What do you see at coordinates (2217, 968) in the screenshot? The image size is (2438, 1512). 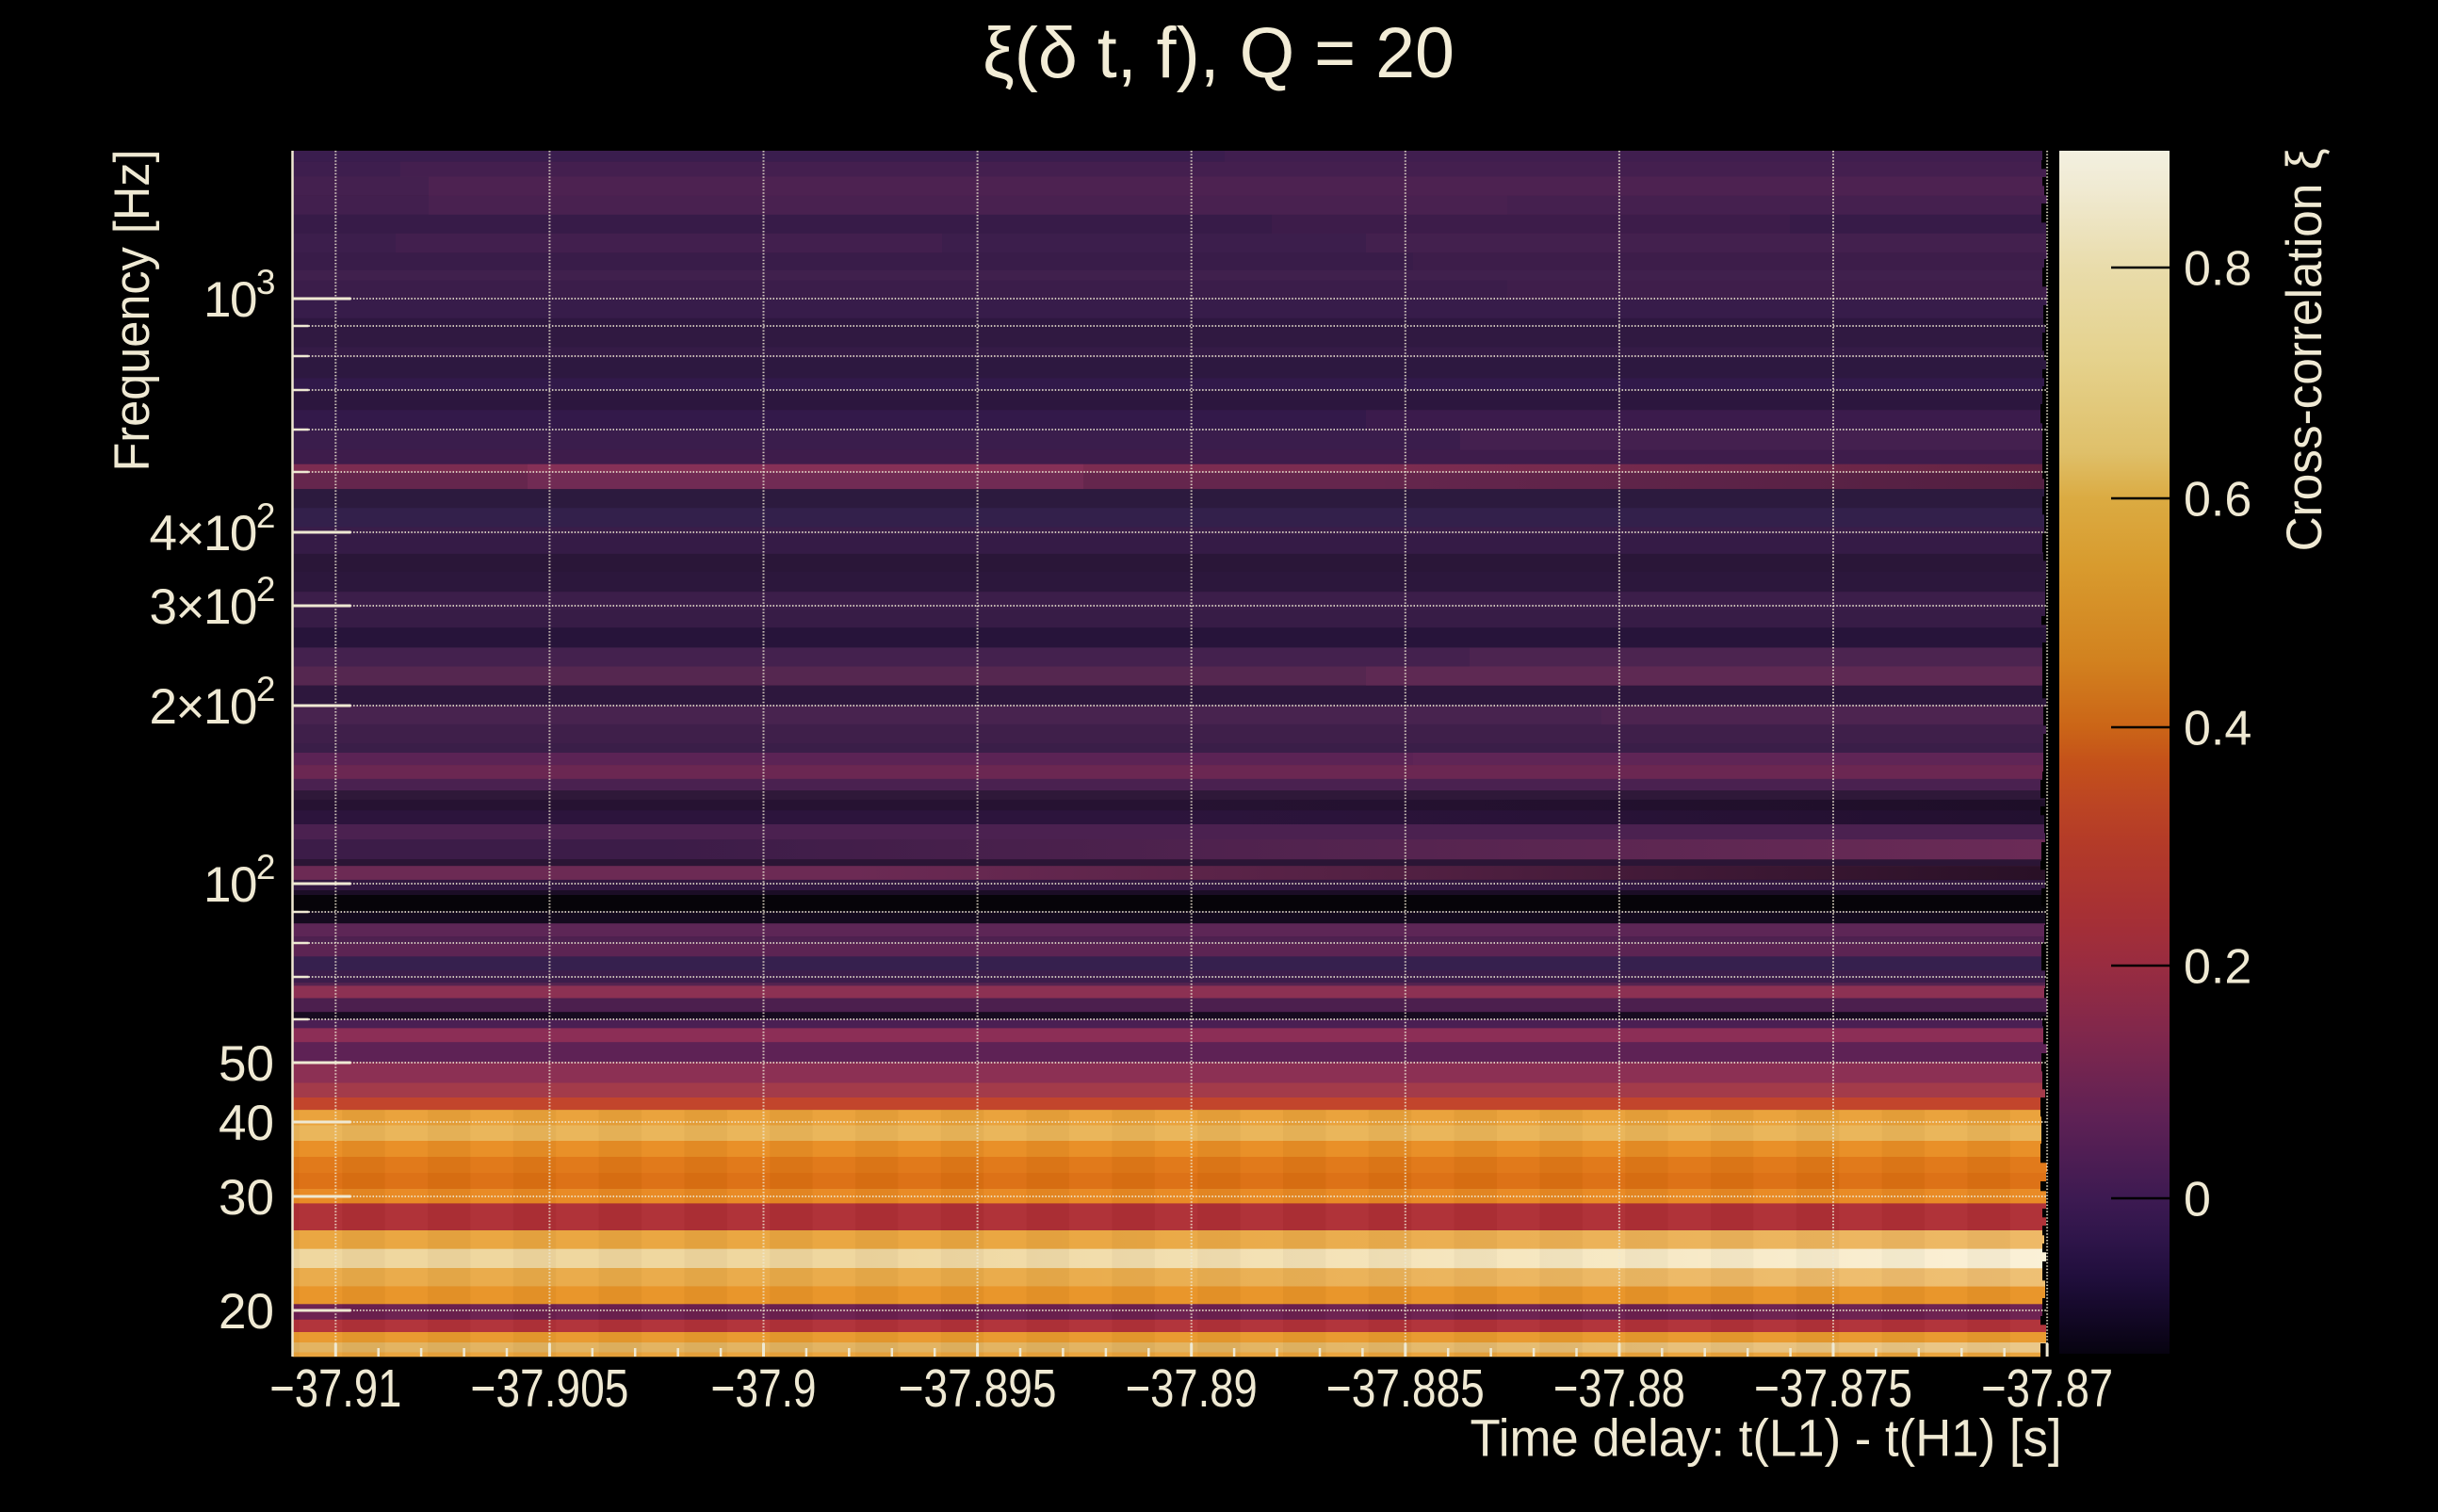 I see `svg-text: 0.2` at bounding box center [2217, 968].